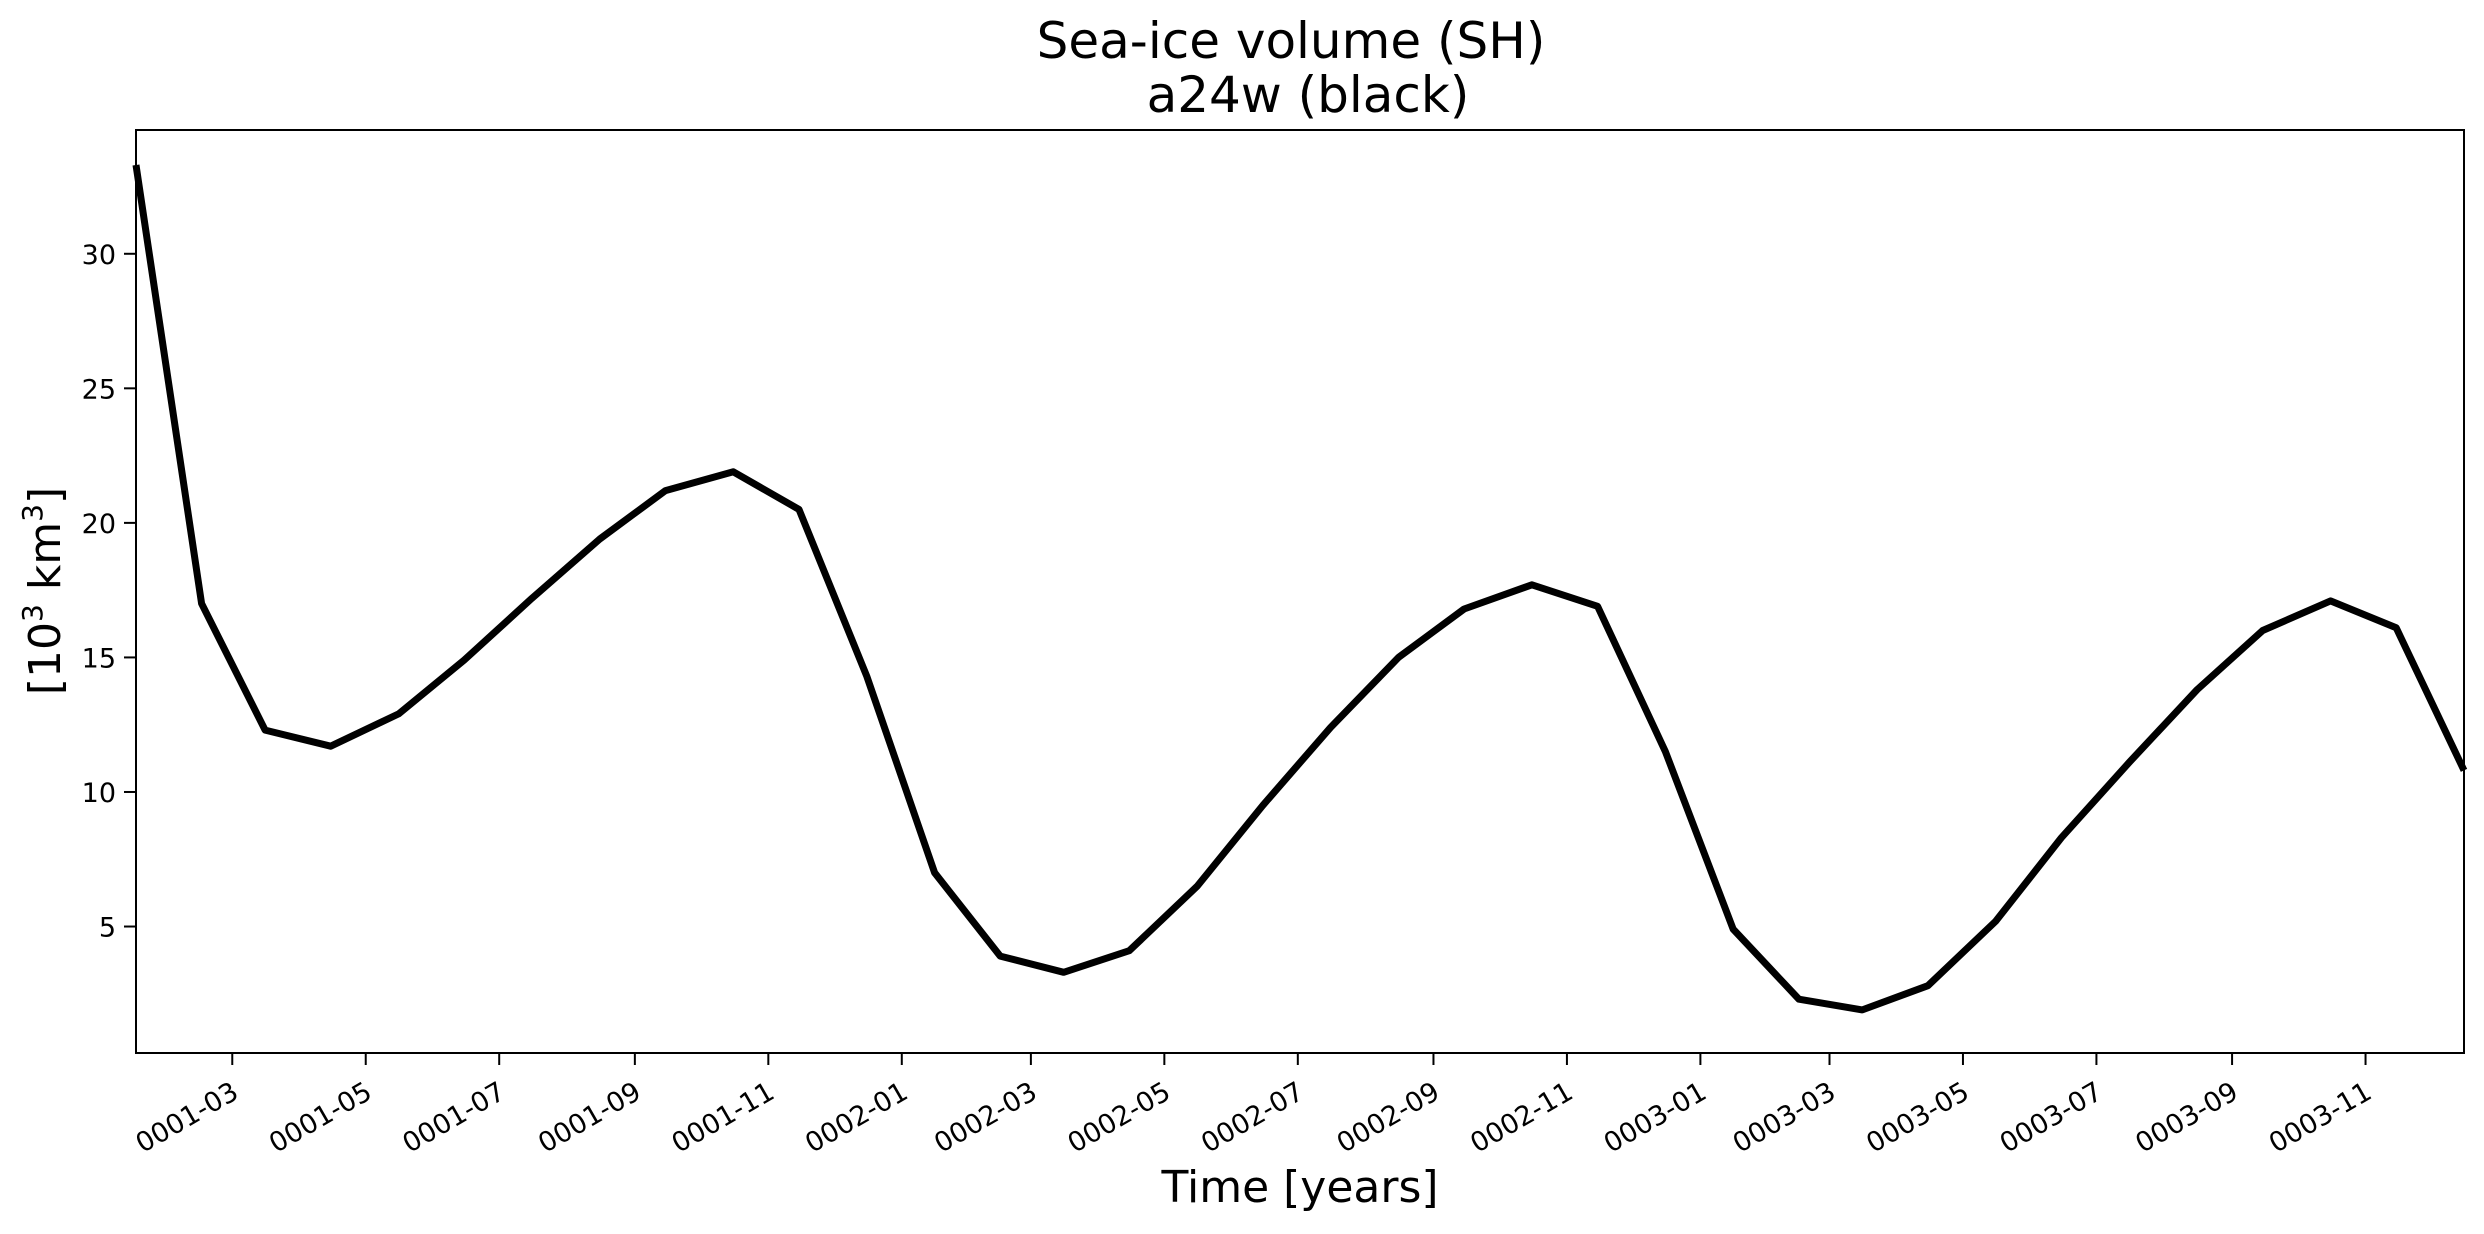 The height and width of the screenshot is (1234, 2484). I want to click on chart-title: Sea-ice volume (SH), so click(1291, 41).